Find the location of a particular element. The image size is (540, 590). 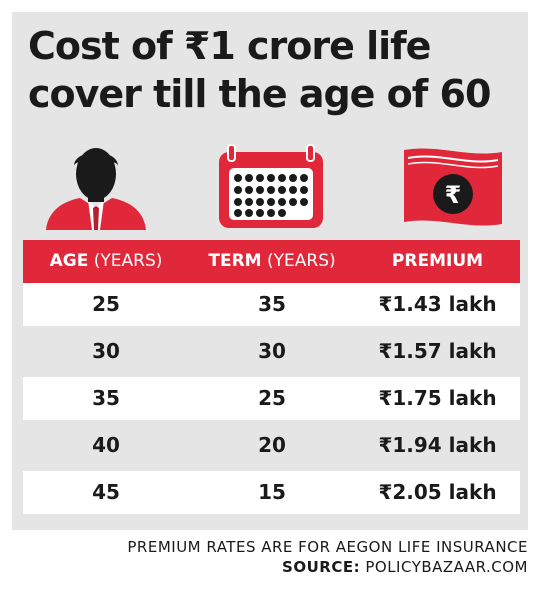

rupee-money-icon: ₹ is located at coordinates (453, 187).